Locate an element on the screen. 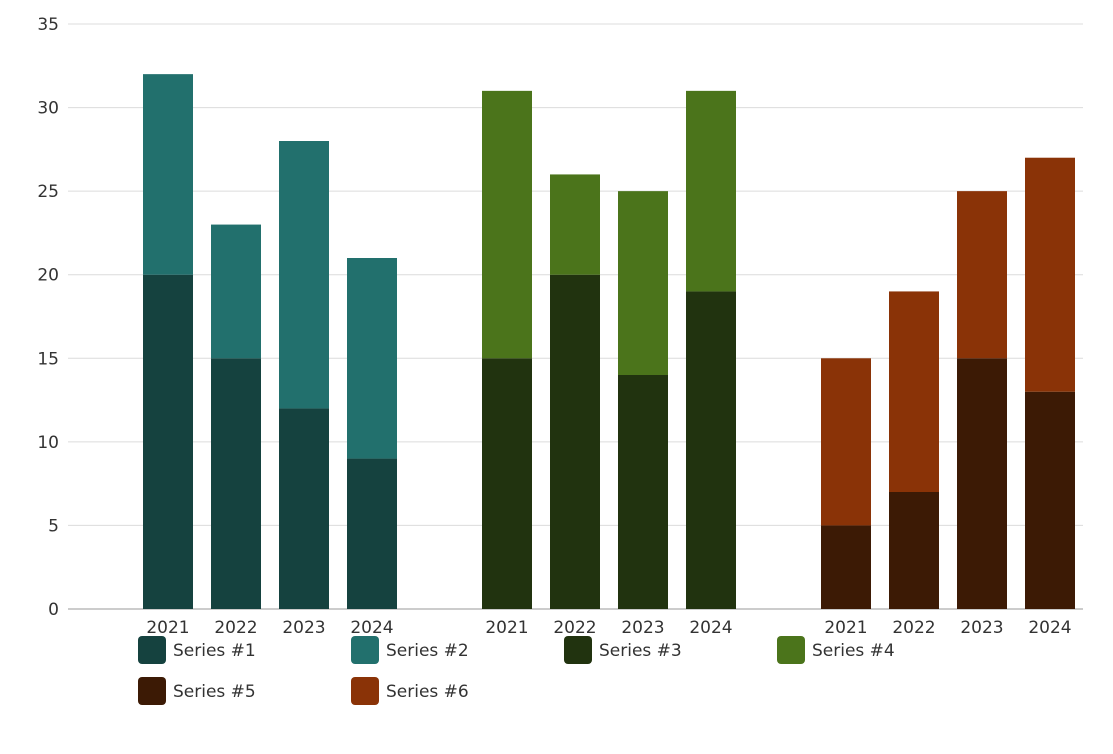  legend-item: Series #5 is located at coordinates (197, 691).